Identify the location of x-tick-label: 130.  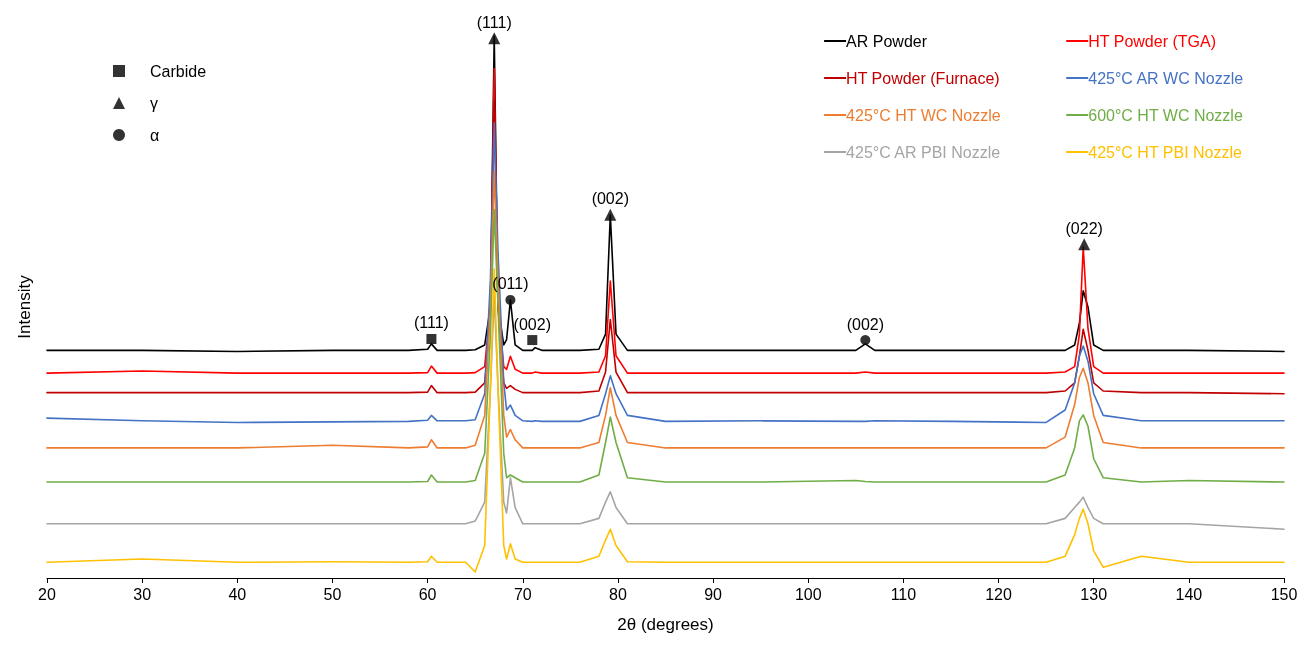
(1094, 594).